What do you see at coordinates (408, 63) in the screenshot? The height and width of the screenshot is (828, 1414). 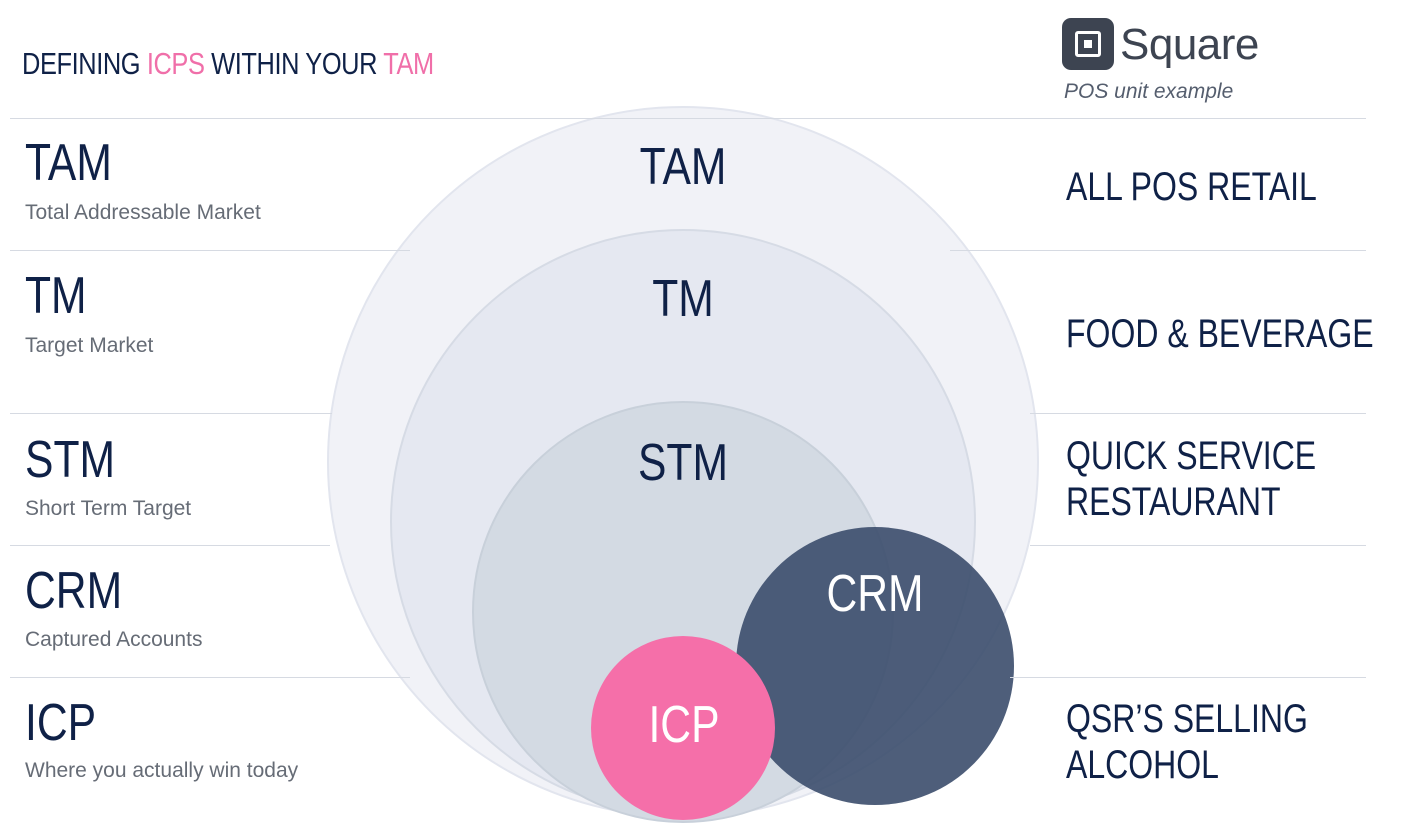 I see `title-highlight-tam: TAM` at bounding box center [408, 63].